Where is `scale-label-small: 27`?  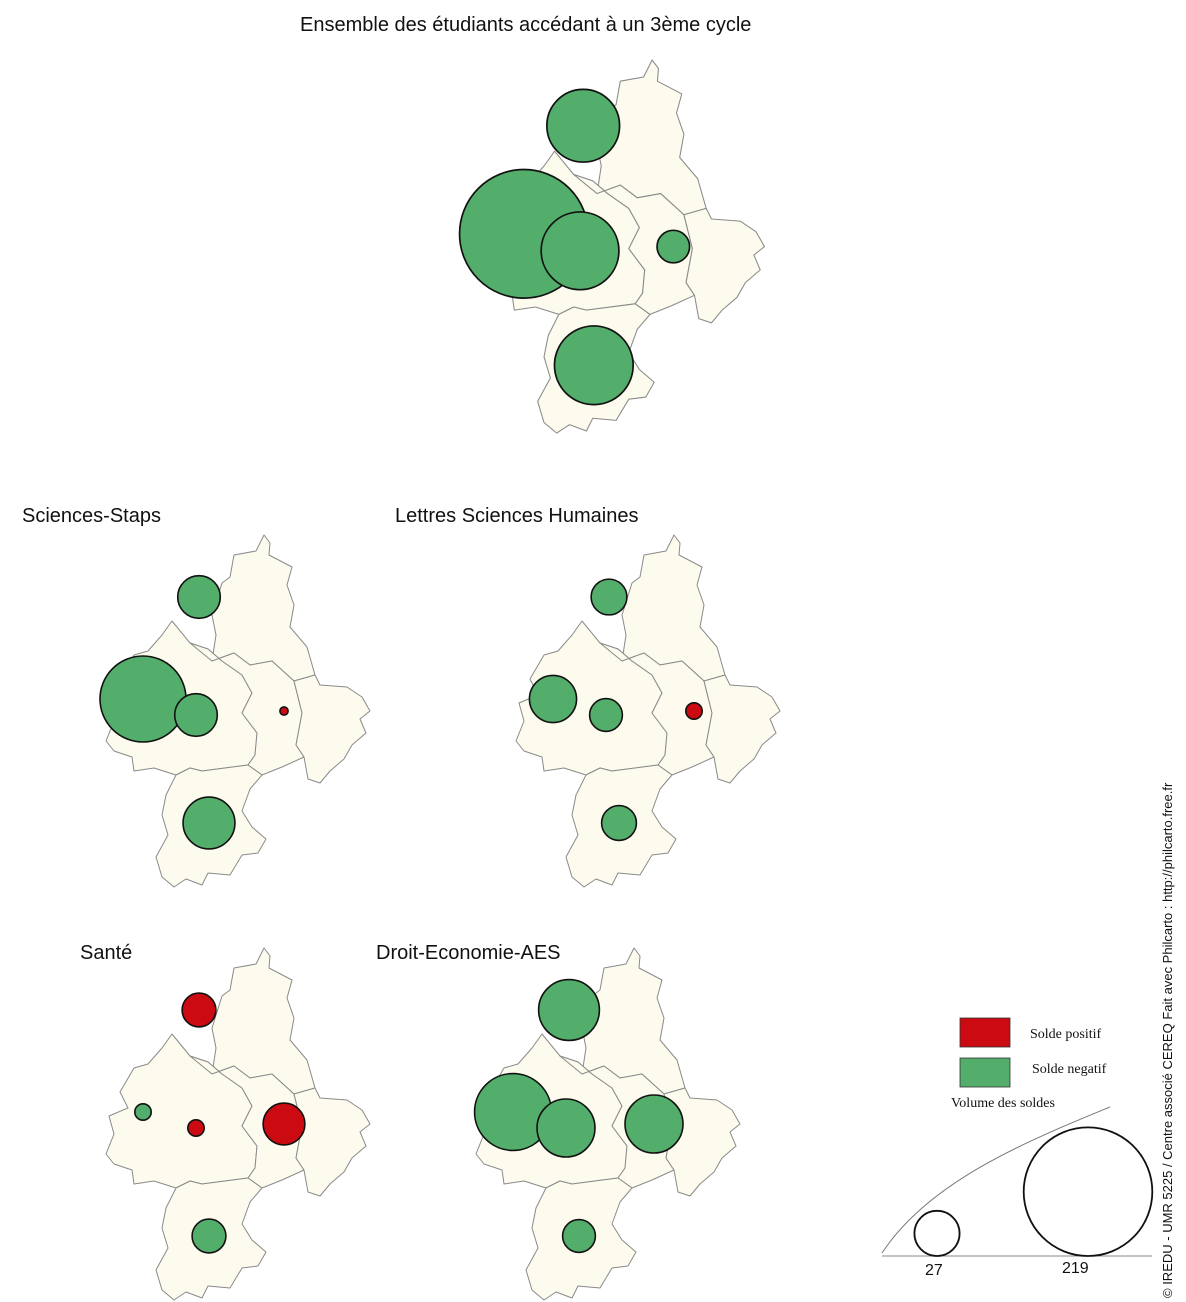 scale-label-small: 27 is located at coordinates (934, 1270).